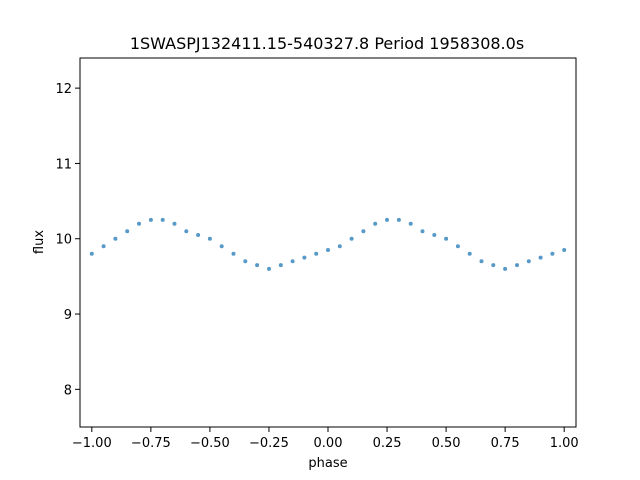  Describe the element at coordinates (328, 443) in the screenshot. I see `x-tick-label: 0.00` at that location.